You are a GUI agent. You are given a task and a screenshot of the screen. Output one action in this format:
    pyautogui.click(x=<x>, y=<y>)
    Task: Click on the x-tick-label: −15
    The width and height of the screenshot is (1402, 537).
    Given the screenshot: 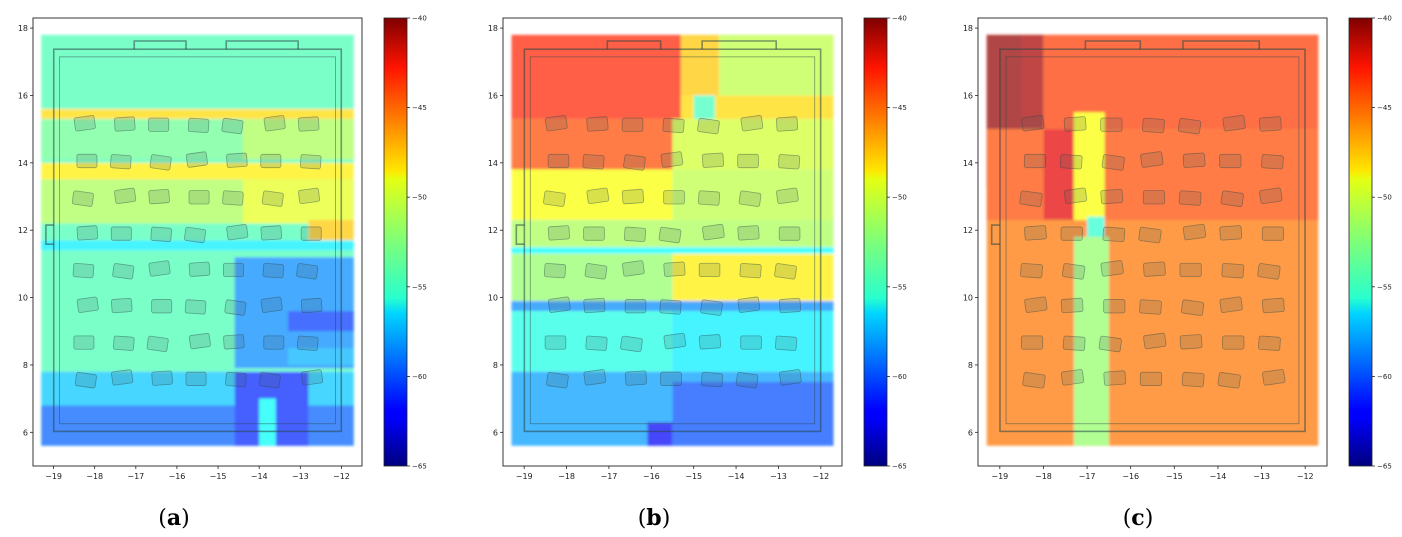 What is the action you would take?
    pyautogui.click(x=218, y=476)
    